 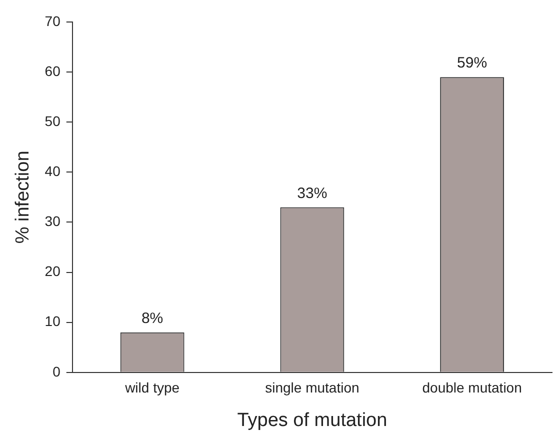 What do you see at coordinates (56, 371) in the screenshot?
I see `y-tick-label: 0` at bounding box center [56, 371].